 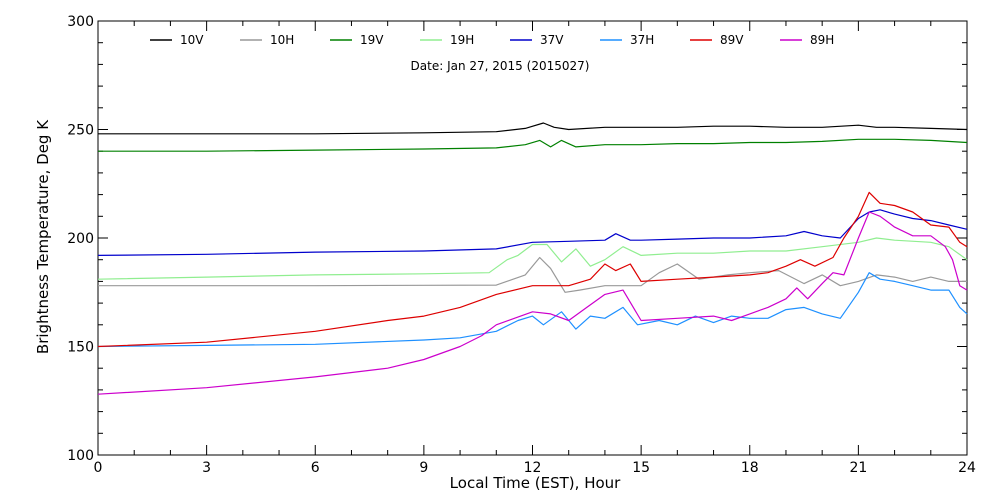 What do you see at coordinates (533, 468) in the screenshot?
I see `x-tick-label: 12` at bounding box center [533, 468].